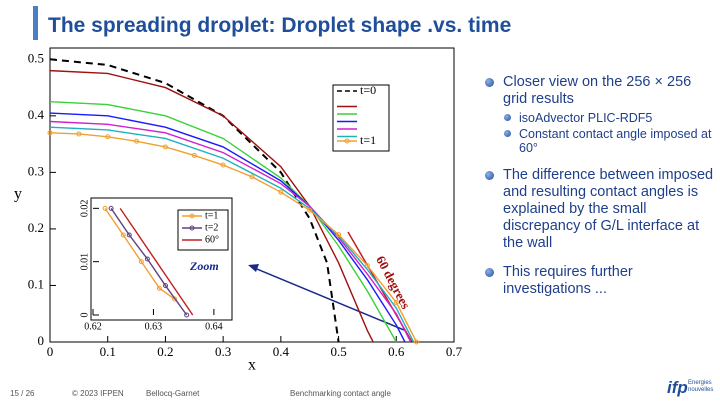 The width and height of the screenshot is (720, 404). What do you see at coordinates (701, 386) in the screenshot?
I see `logo-text: Energies nouvelles` at bounding box center [701, 386].